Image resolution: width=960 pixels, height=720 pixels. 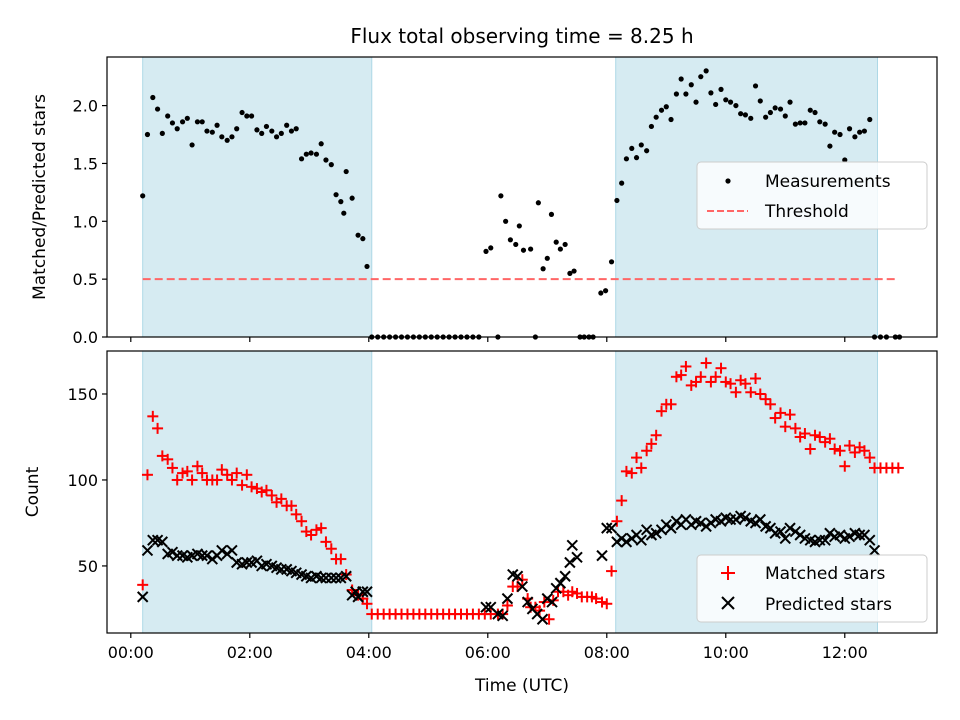 What do you see at coordinates (726, 652) in the screenshot?
I see `x-tick-label: 10:00` at bounding box center [726, 652].